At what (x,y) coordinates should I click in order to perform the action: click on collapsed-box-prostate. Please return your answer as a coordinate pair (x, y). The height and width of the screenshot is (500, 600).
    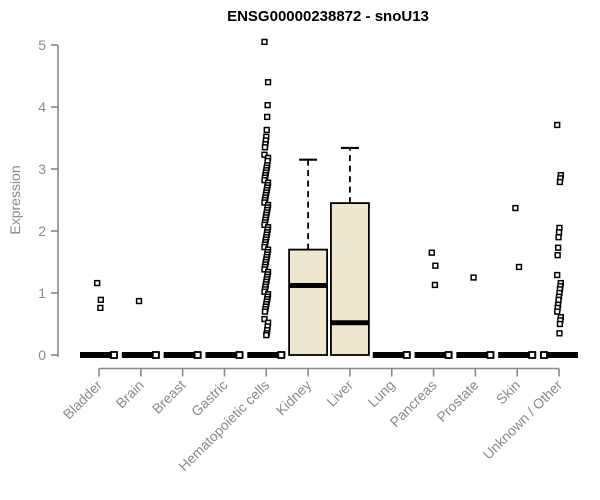
    Looking at the image, I should click on (475, 355).